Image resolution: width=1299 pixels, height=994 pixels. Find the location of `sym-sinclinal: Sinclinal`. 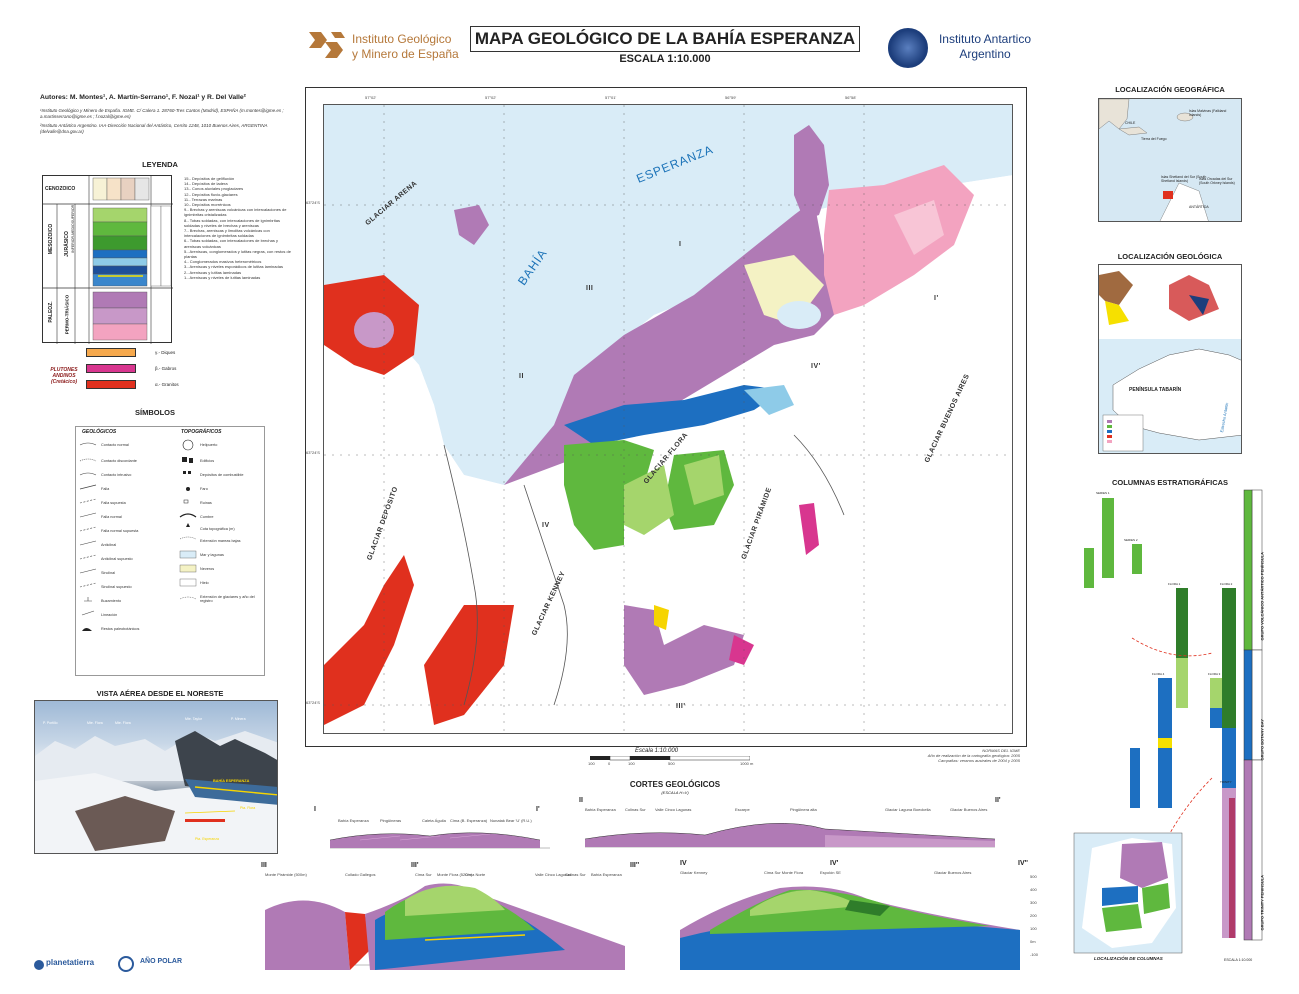

sym-sinclinal: Sinclinal is located at coordinates (108, 573).